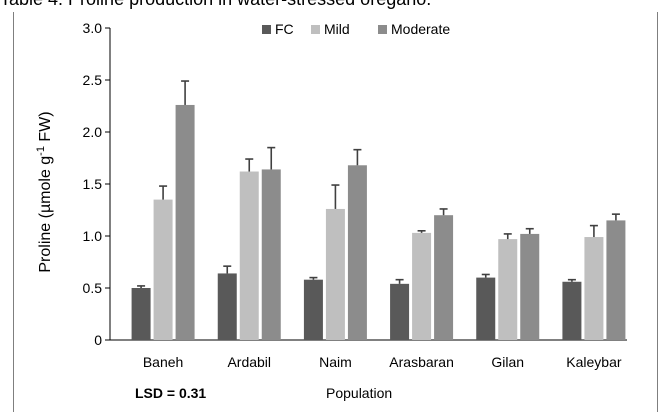  I want to click on y-axis-label: Proline (µmole g-1 FW), so click(44, 191).